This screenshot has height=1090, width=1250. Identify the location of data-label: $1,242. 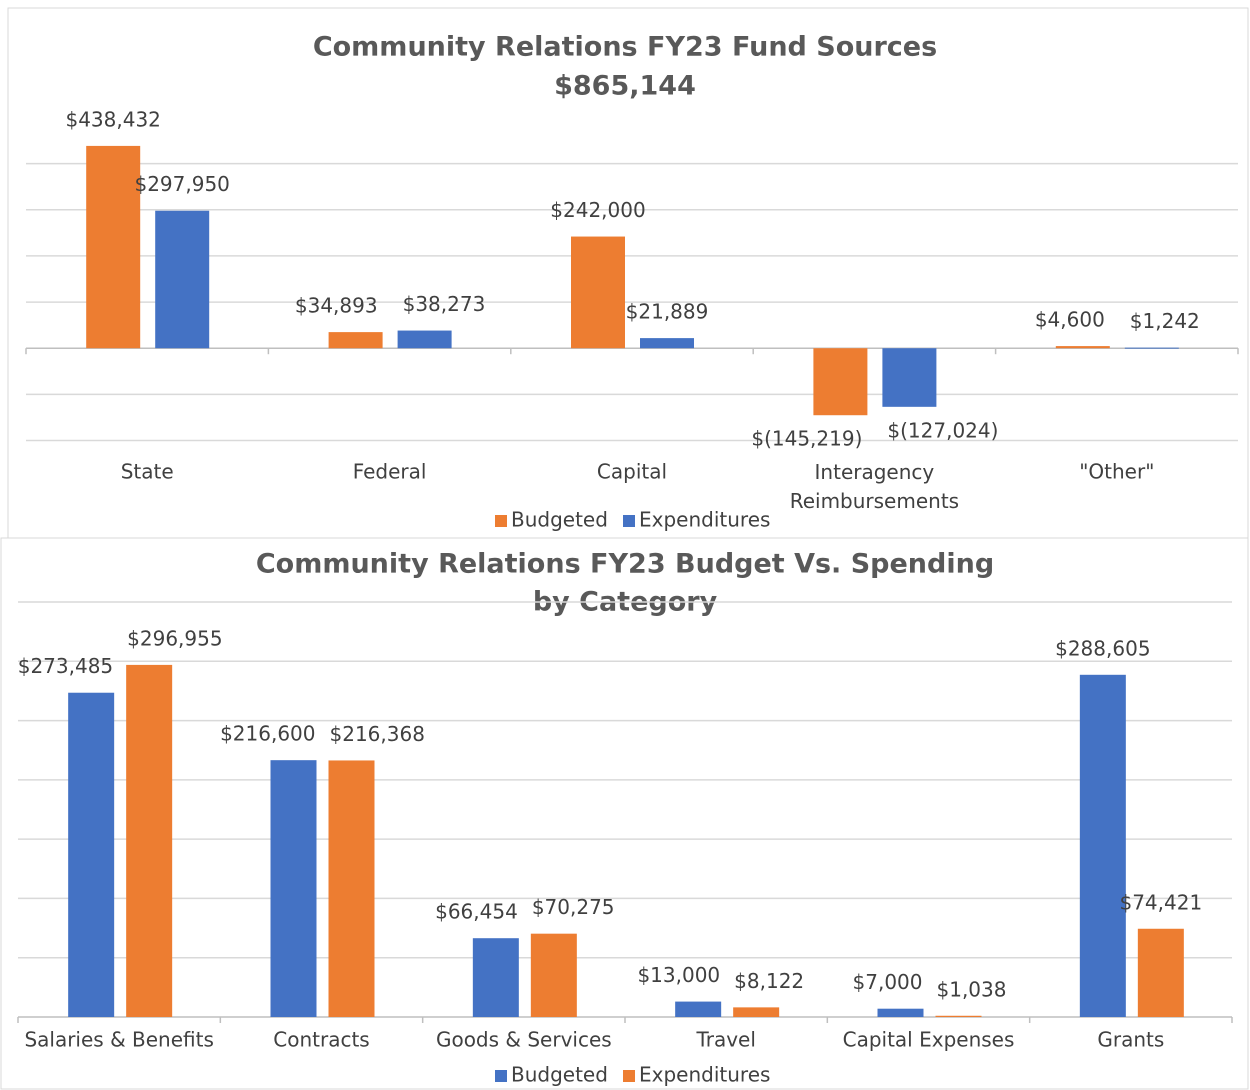
(1165, 321).